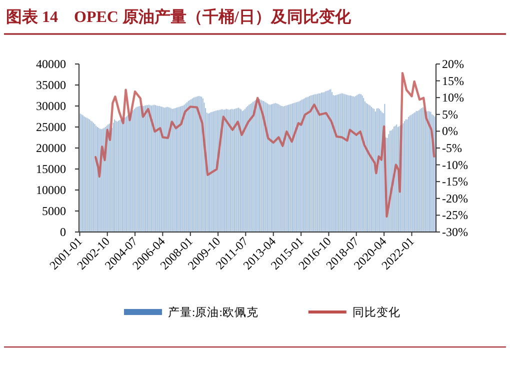 This screenshot has height=381, width=510. What do you see at coordinates (51, 64) in the screenshot?
I see `y-tick-label: 40000` at bounding box center [51, 64].